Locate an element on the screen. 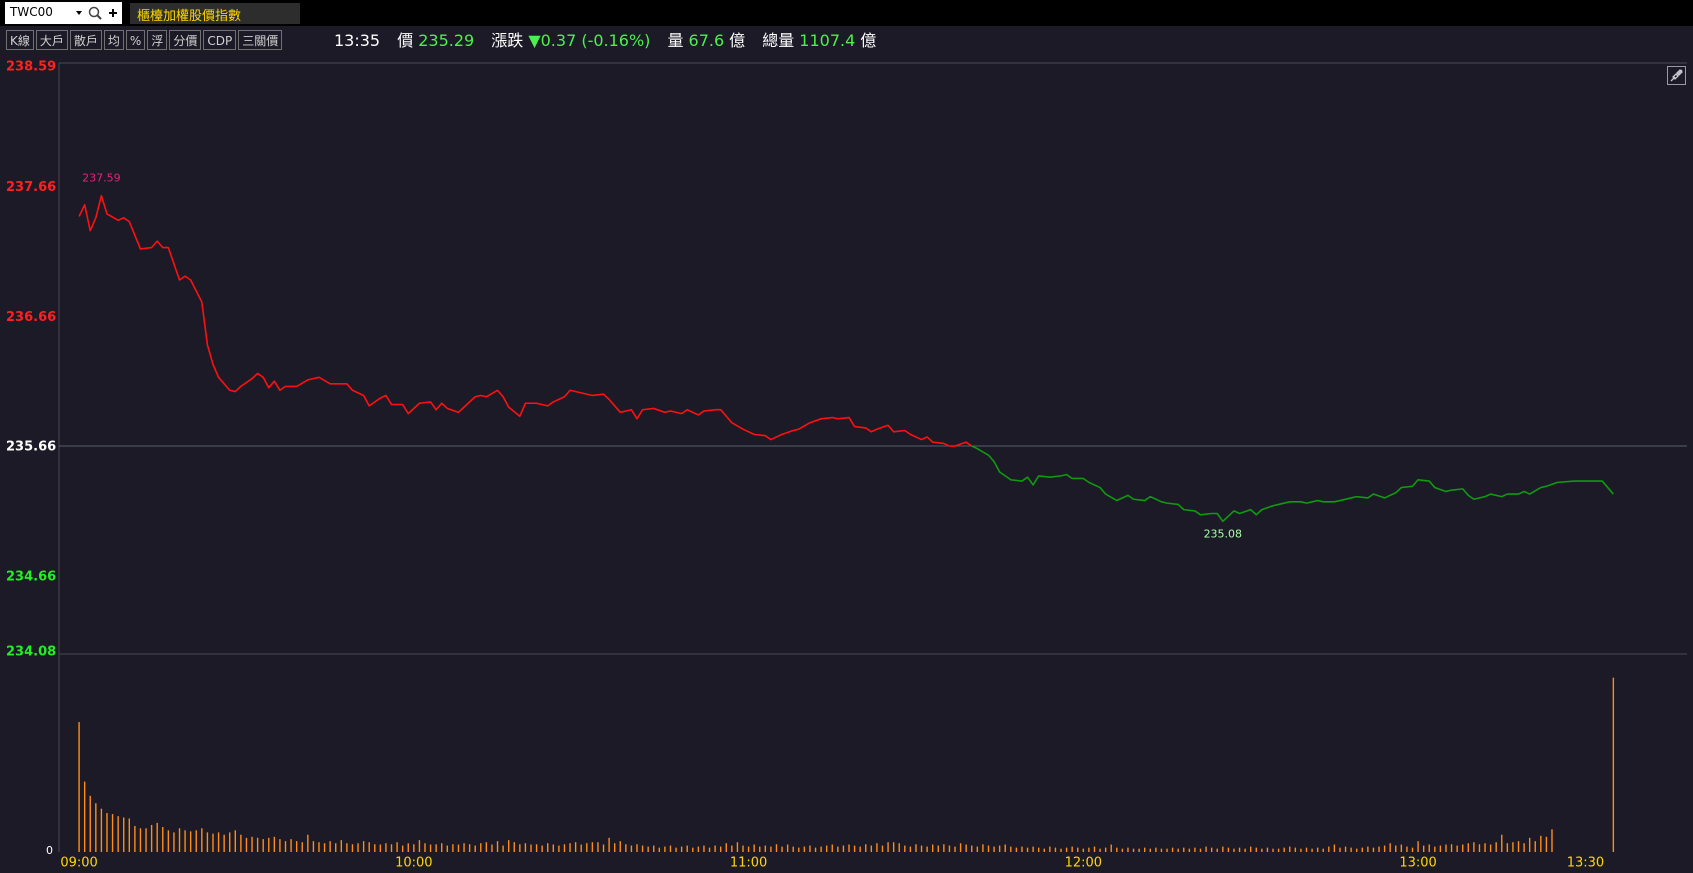  toolbar-button: CDP is located at coordinates (220, 40).